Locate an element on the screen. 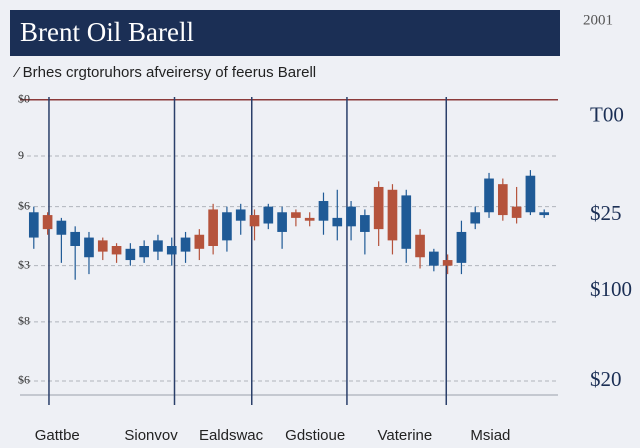  y2-tick-label: $20 is located at coordinates (606, 379).